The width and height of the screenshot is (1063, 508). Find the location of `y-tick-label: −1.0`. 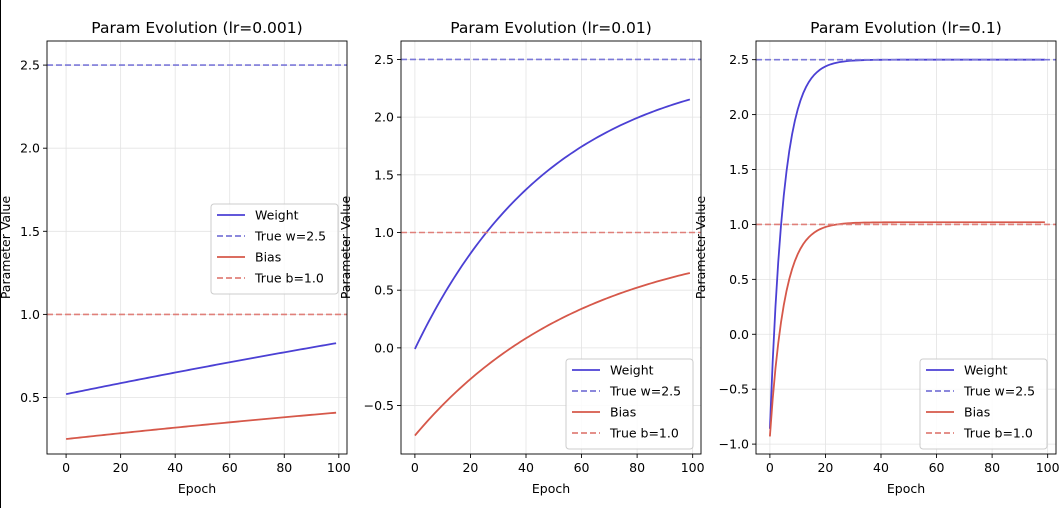

y-tick-label: −1.0 is located at coordinates (734, 444).